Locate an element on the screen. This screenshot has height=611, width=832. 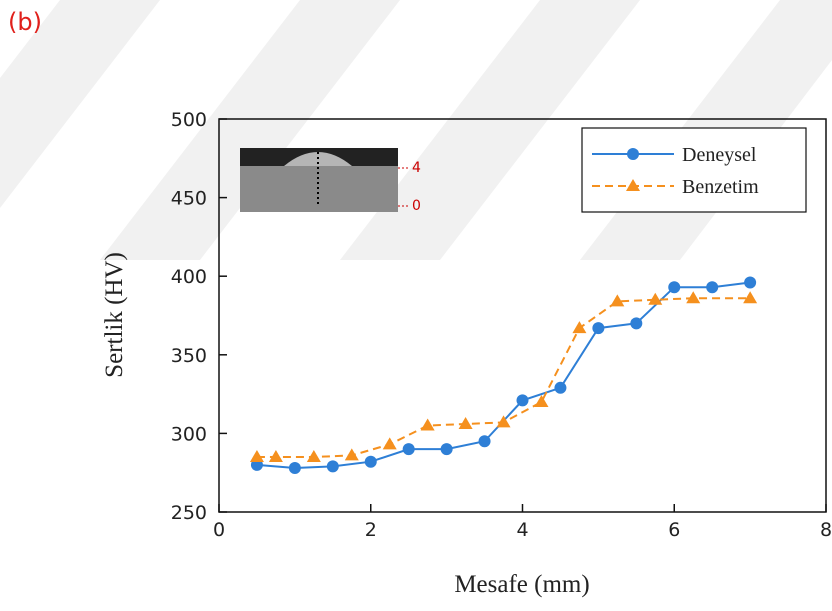
x-axis-label: Mesafe (mm) is located at coordinates (521, 584).